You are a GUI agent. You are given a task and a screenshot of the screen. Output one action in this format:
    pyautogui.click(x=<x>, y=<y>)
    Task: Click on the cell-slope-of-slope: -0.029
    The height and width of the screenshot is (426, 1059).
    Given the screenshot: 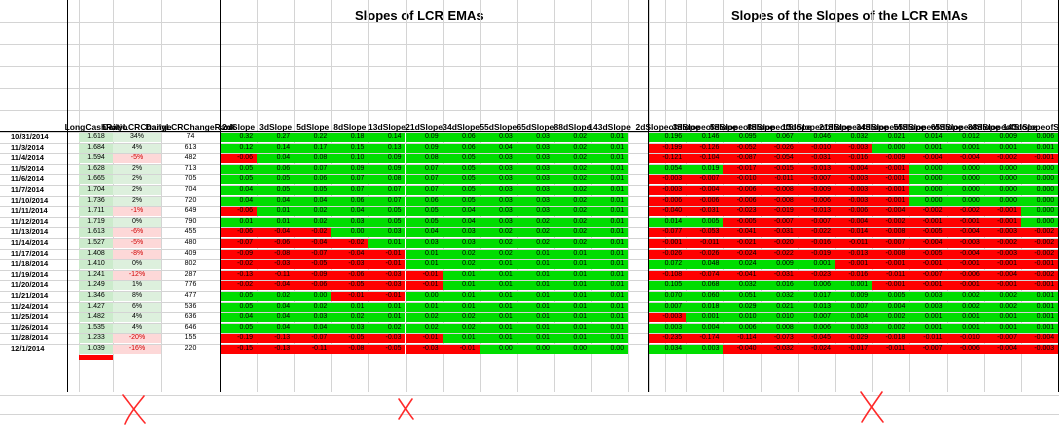 What is the action you would take?
    pyautogui.click(x=854, y=338)
    